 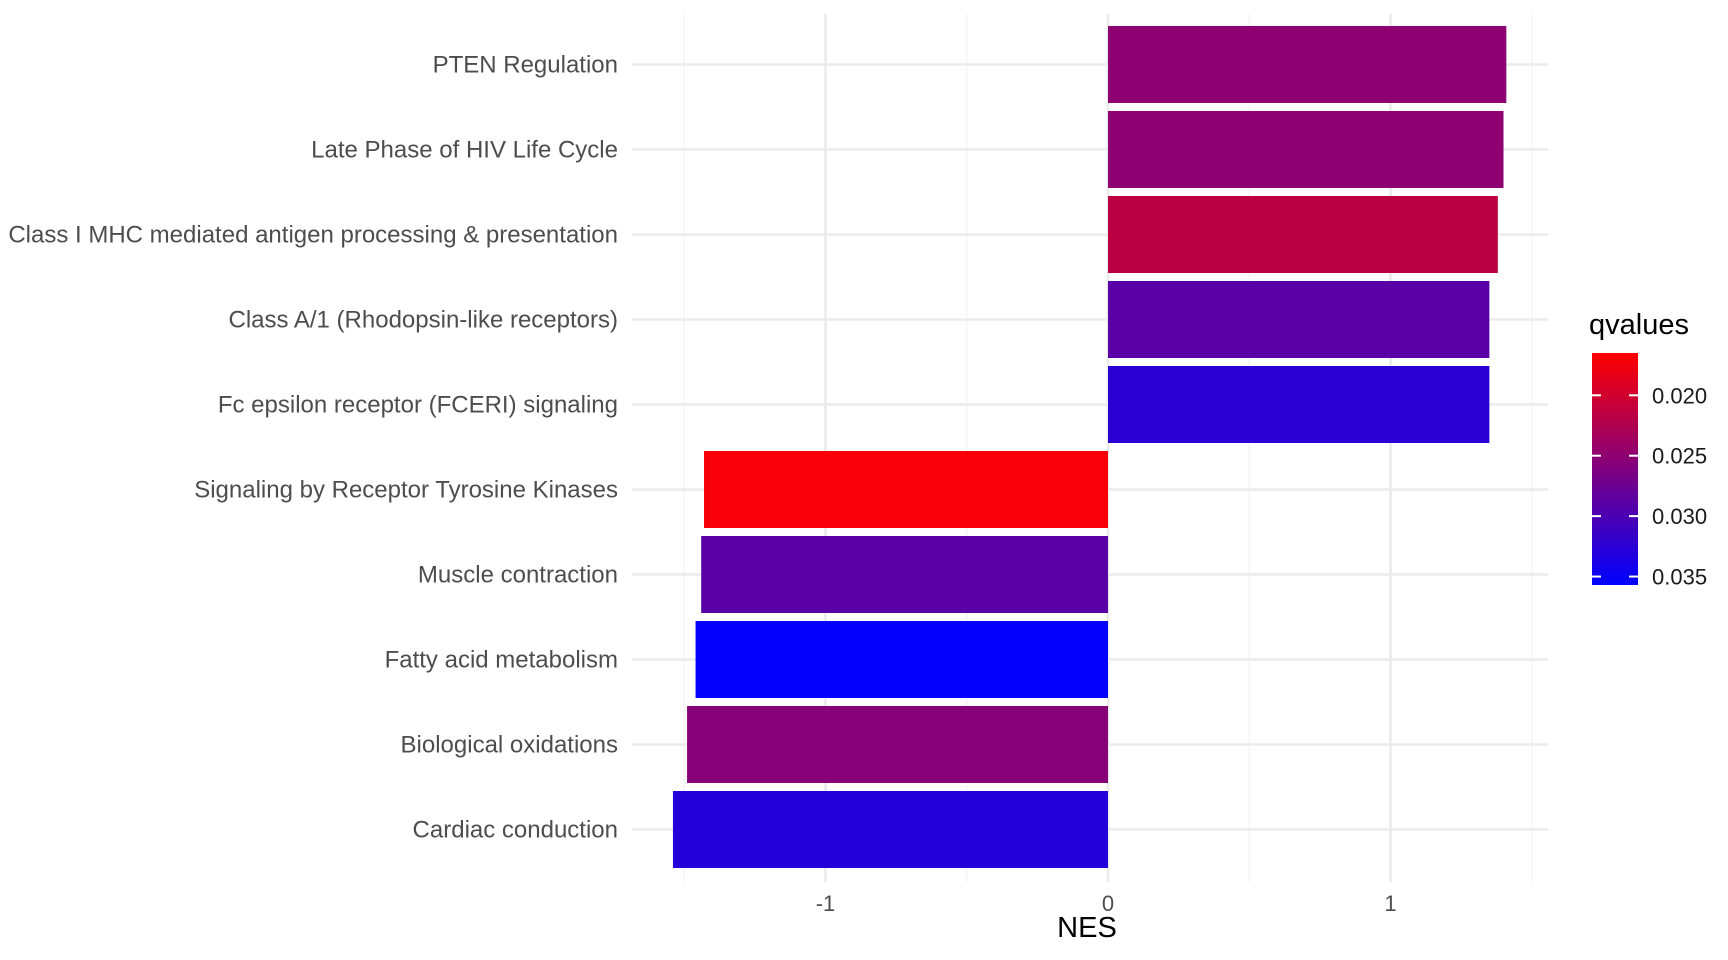 What do you see at coordinates (406, 490) in the screenshot?
I see `category-label: Signaling by Receptor Tyrosine Kinases` at bounding box center [406, 490].